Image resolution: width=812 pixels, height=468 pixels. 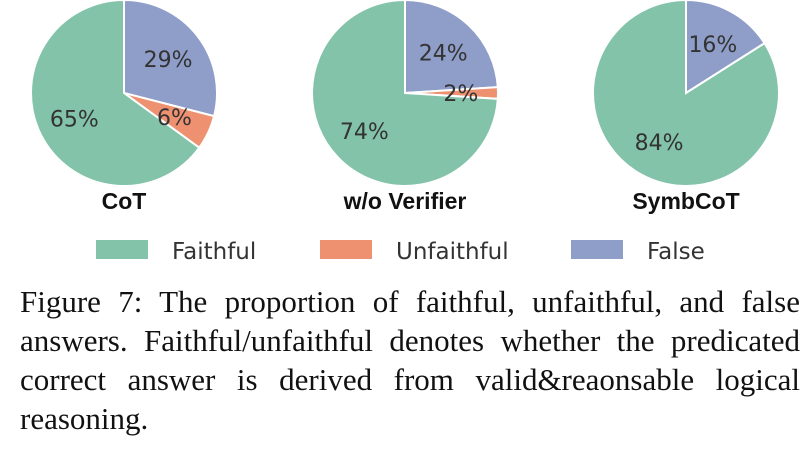 What do you see at coordinates (124, 201) in the screenshot?
I see `pie-title: CoT` at bounding box center [124, 201].